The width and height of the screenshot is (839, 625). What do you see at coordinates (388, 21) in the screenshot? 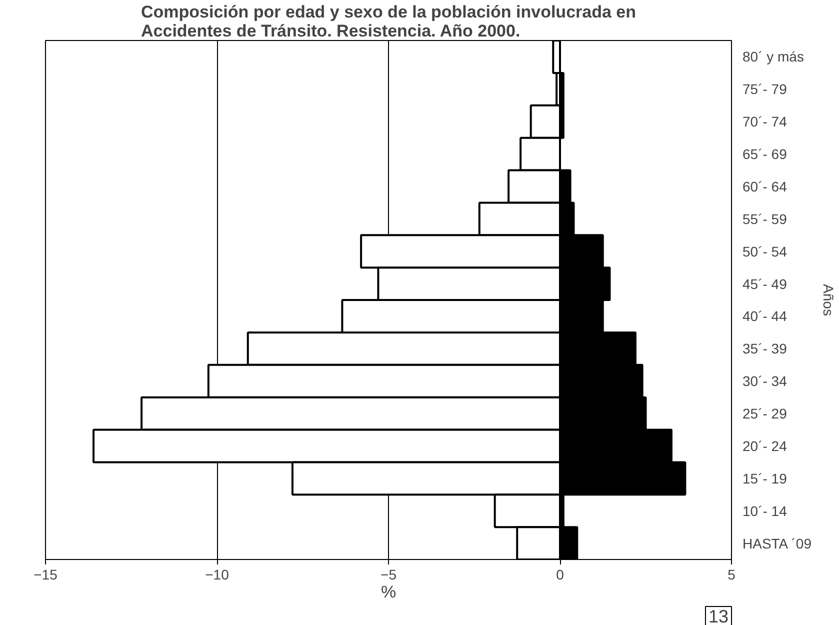
I see `chart-title: Composición por edad y sexo de la población involucrada en Accidentes de Tránsito. Resistencia. Año 2000.` at bounding box center [388, 21].